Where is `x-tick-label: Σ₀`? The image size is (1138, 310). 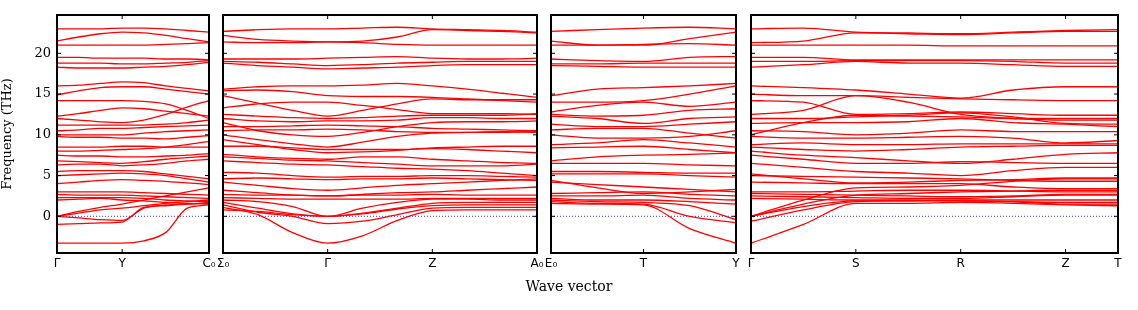 x-tick-label: Σ₀ is located at coordinates (223, 263).